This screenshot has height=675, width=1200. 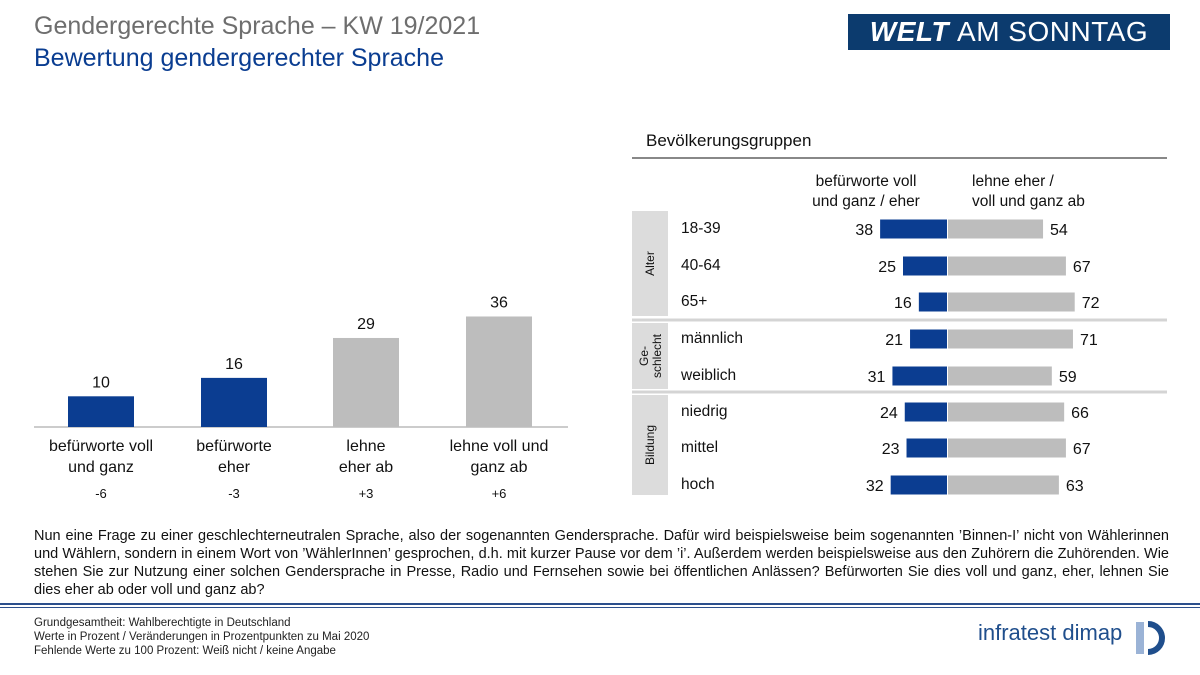 I want to click on value-left: 38, so click(x=864, y=230).